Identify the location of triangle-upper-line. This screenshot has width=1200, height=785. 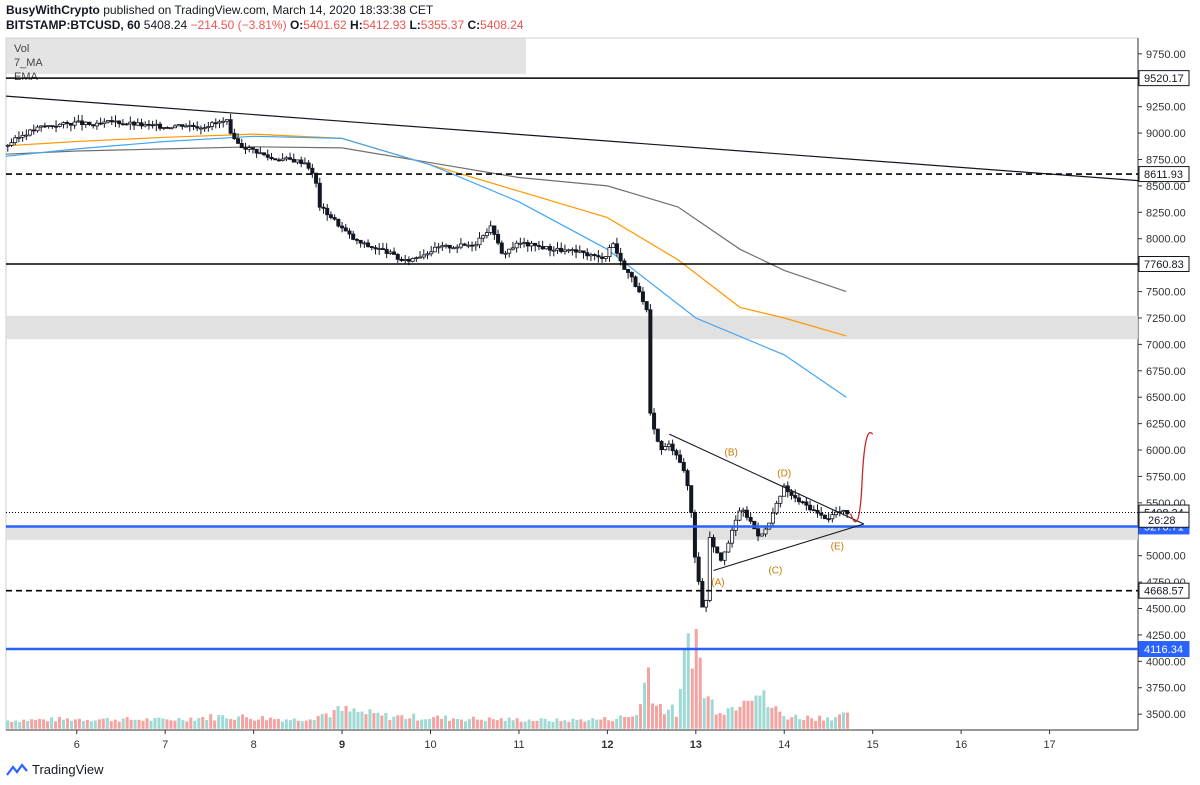
(767, 479).